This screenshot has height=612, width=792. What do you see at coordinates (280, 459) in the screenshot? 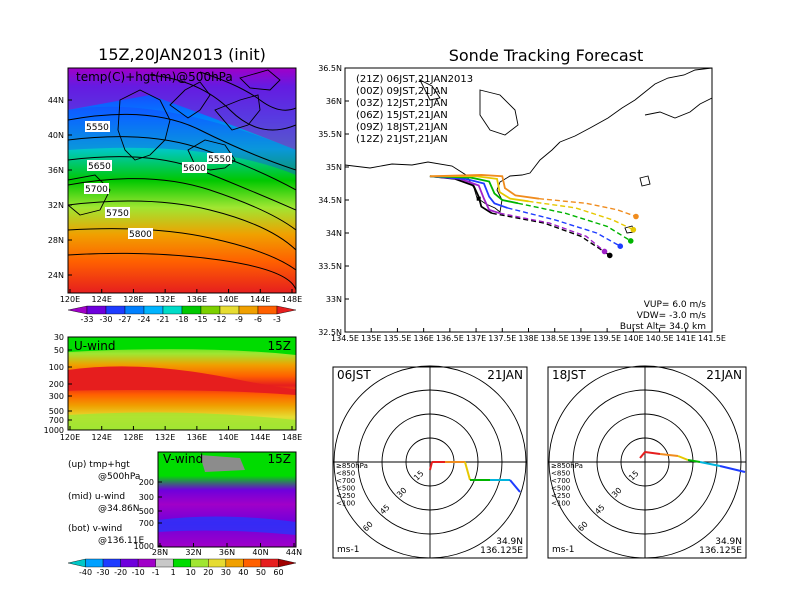
I see `vwind-time: 15Z` at bounding box center [280, 459].